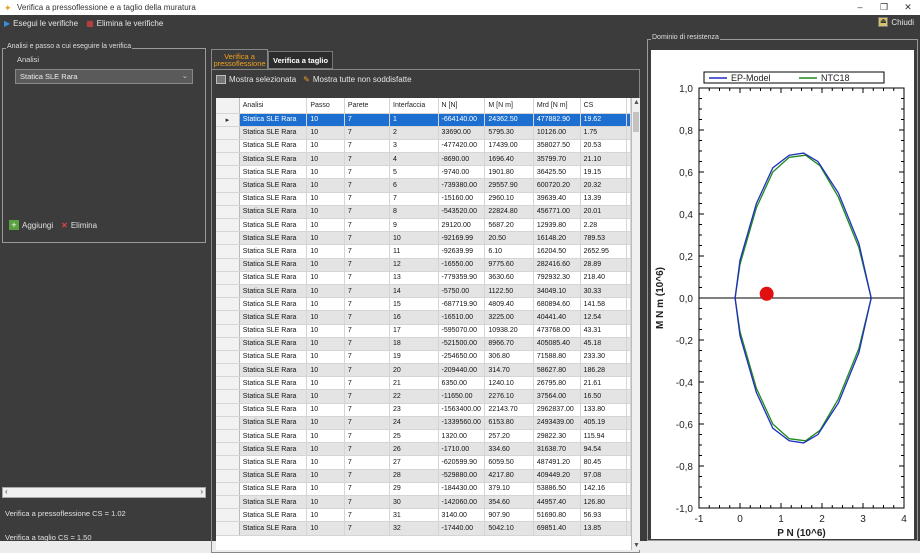  What do you see at coordinates (604, 120) in the screenshot?
I see `table-cell: 19.62` at bounding box center [604, 120].